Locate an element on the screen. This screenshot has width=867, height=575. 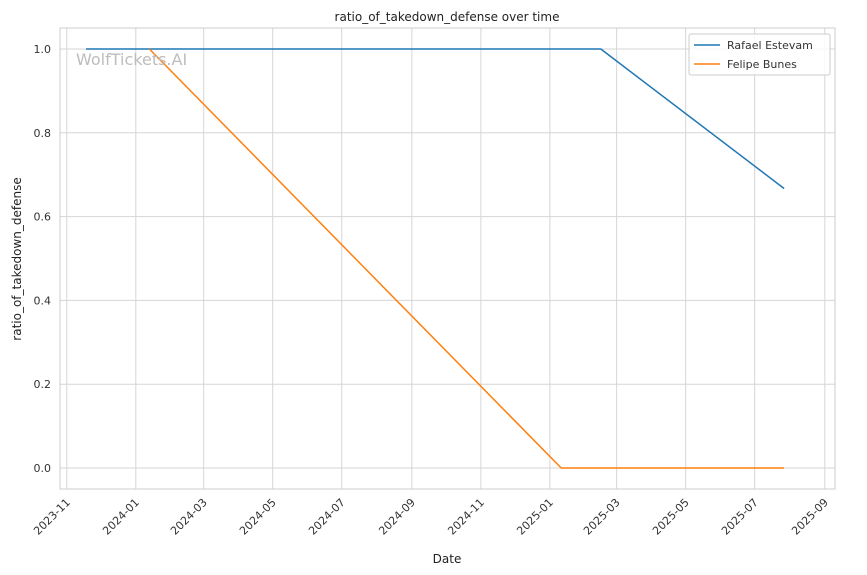
x-tick-label: 2024-03 is located at coordinates (189, 517).